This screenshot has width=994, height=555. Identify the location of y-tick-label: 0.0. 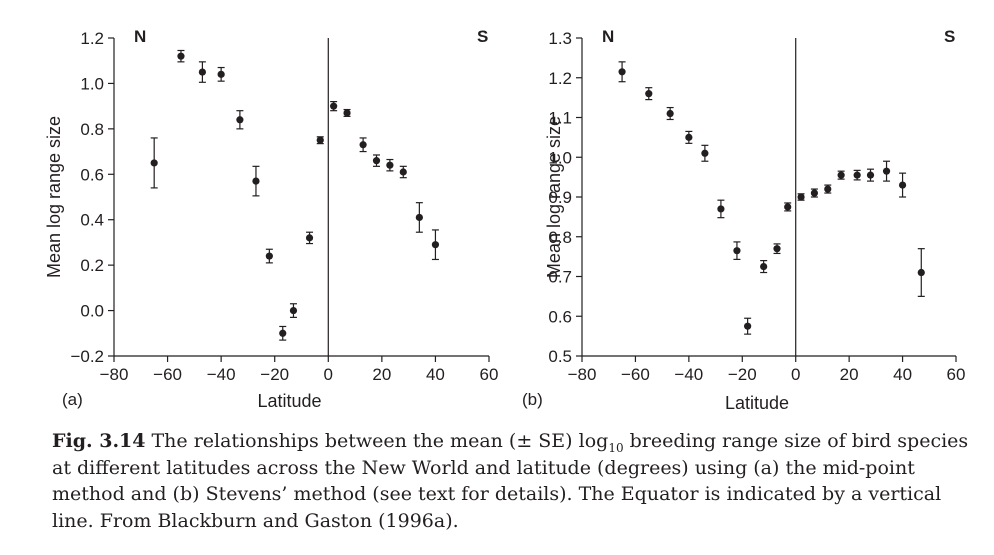
(92, 311).